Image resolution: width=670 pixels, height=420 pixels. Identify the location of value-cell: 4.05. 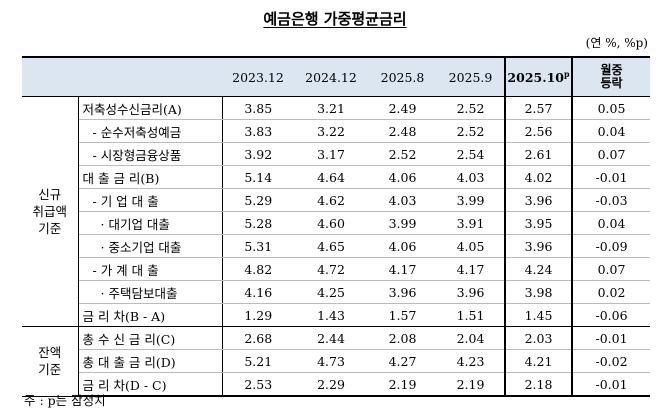
(471, 246).